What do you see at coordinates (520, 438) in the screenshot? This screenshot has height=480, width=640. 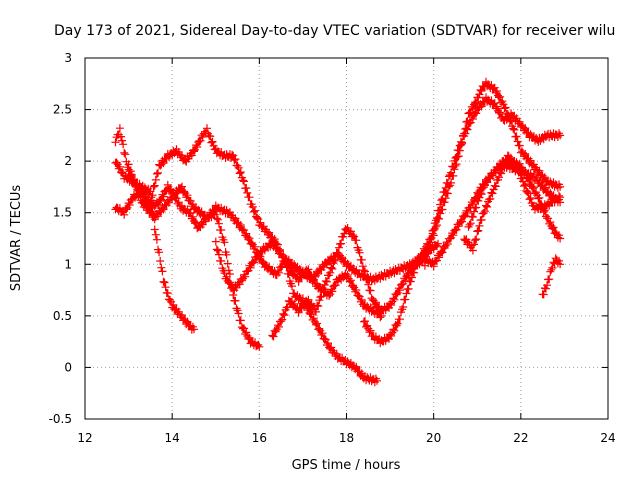 I see `x-tick-label: 22` at bounding box center [520, 438].